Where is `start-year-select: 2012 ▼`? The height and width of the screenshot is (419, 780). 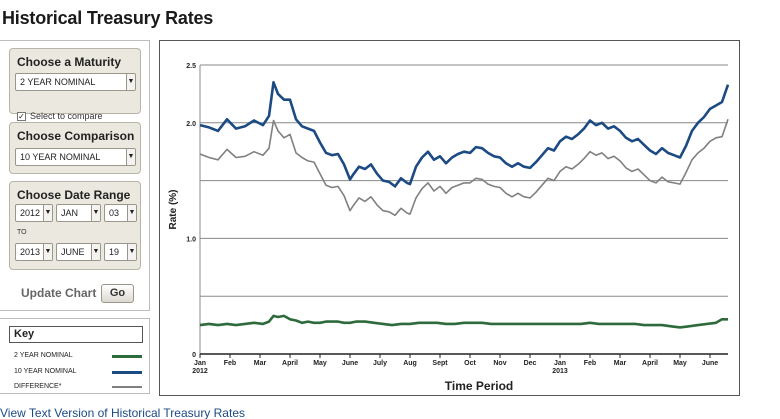 start-year-select: 2012 ▼ is located at coordinates (34, 213).